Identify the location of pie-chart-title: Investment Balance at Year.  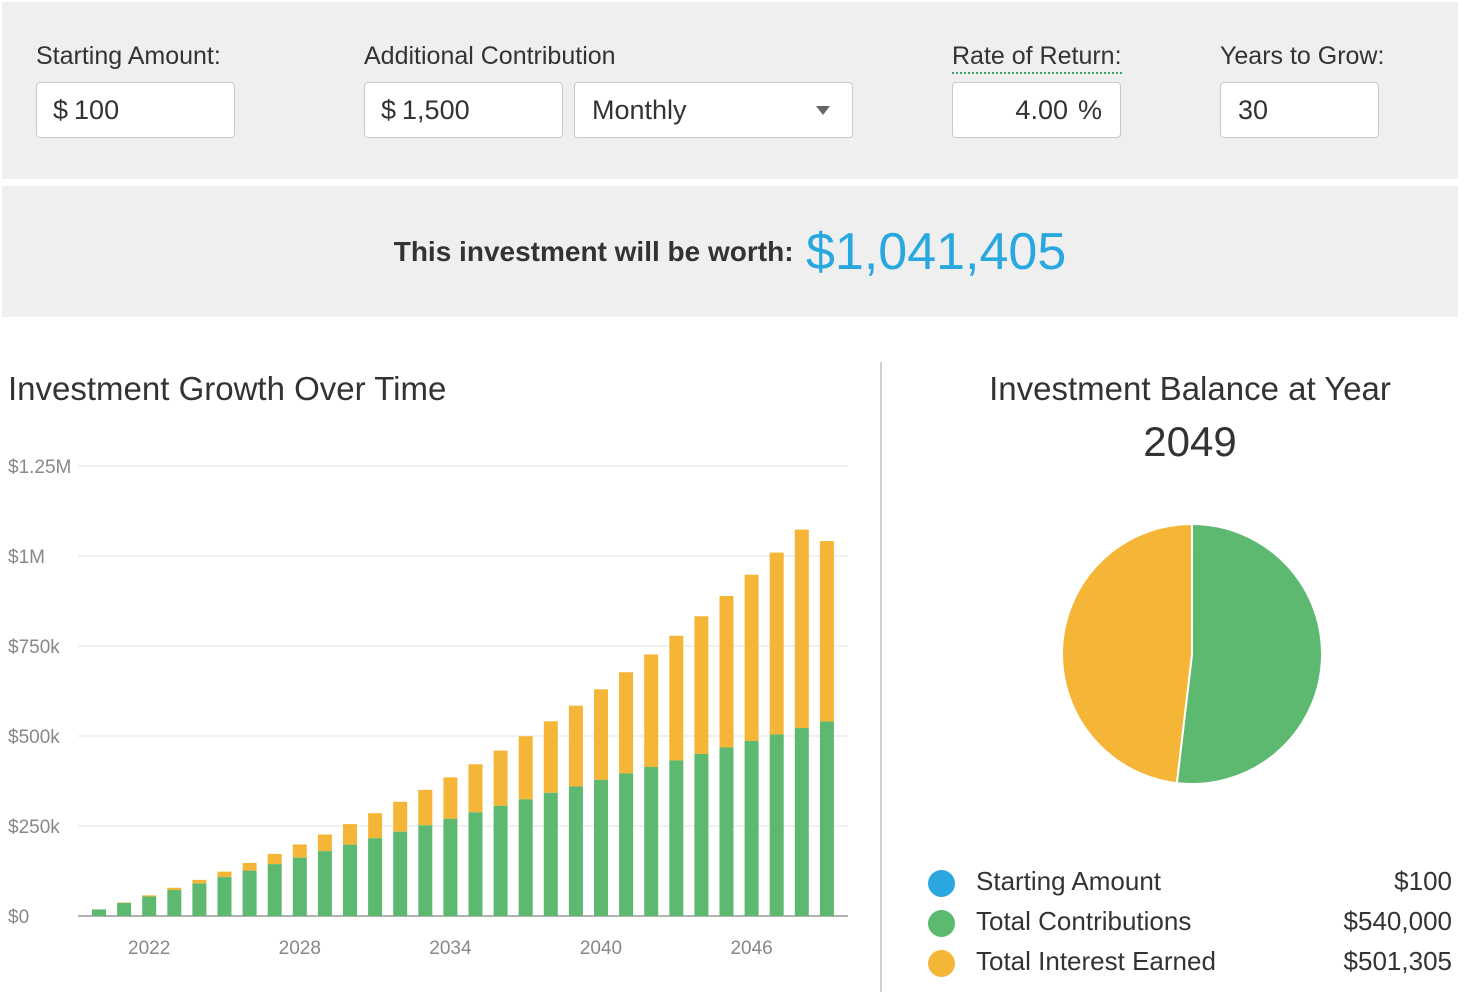
(1190, 388).